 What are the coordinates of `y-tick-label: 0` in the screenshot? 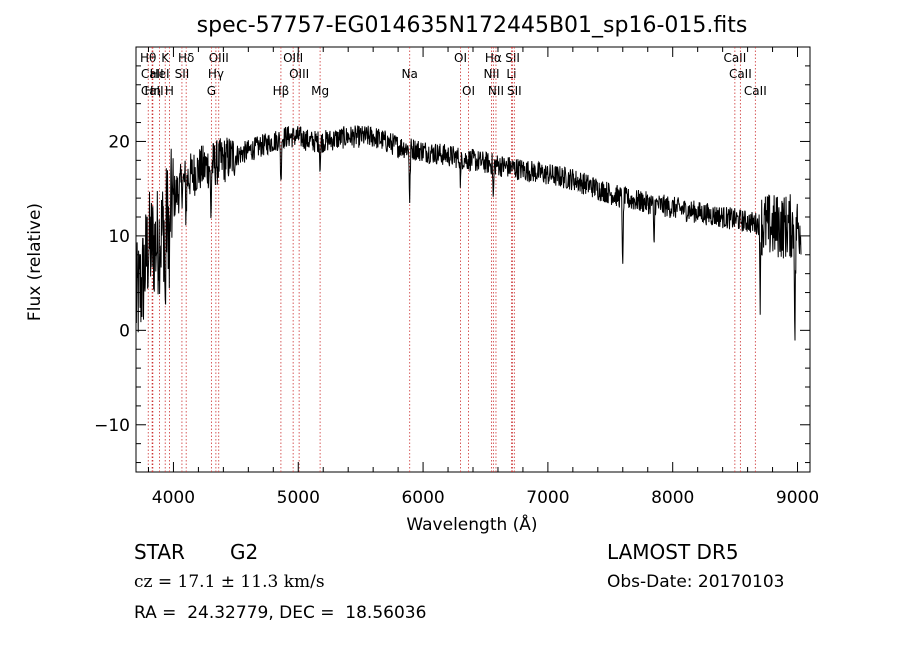 It's located at (124, 331).